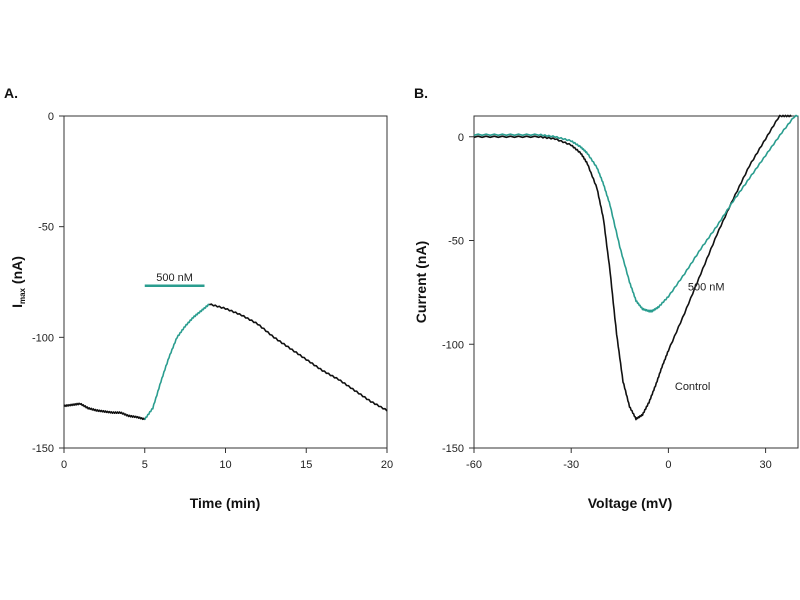 This screenshot has width=800, height=600. Describe the element at coordinates (387, 465) in the screenshot. I see `x-tick-label: 20` at that location.